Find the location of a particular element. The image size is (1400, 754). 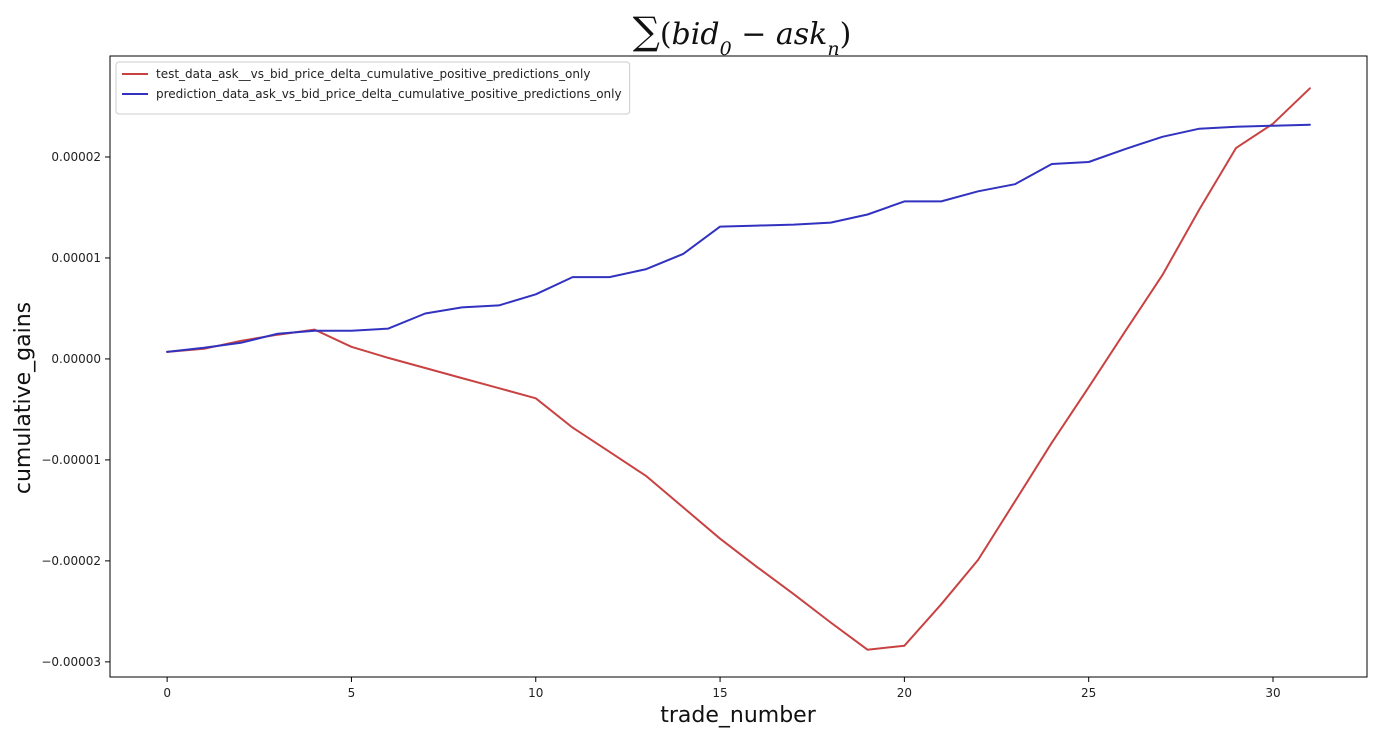

y-tick-label: −0.00001 is located at coordinates (71, 460).